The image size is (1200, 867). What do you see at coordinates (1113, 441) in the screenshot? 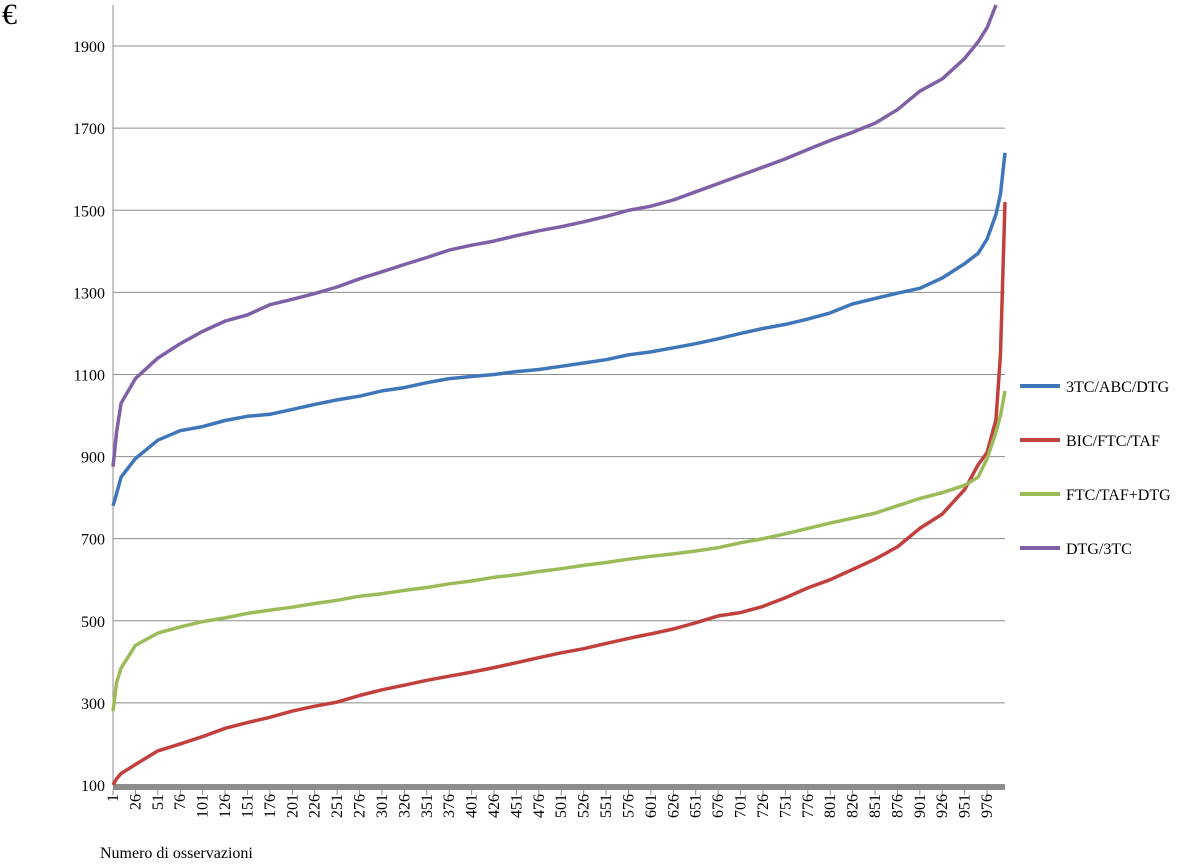
I see `legend-label: BIC/FTC/TAF` at bounding box center [1113, 441].